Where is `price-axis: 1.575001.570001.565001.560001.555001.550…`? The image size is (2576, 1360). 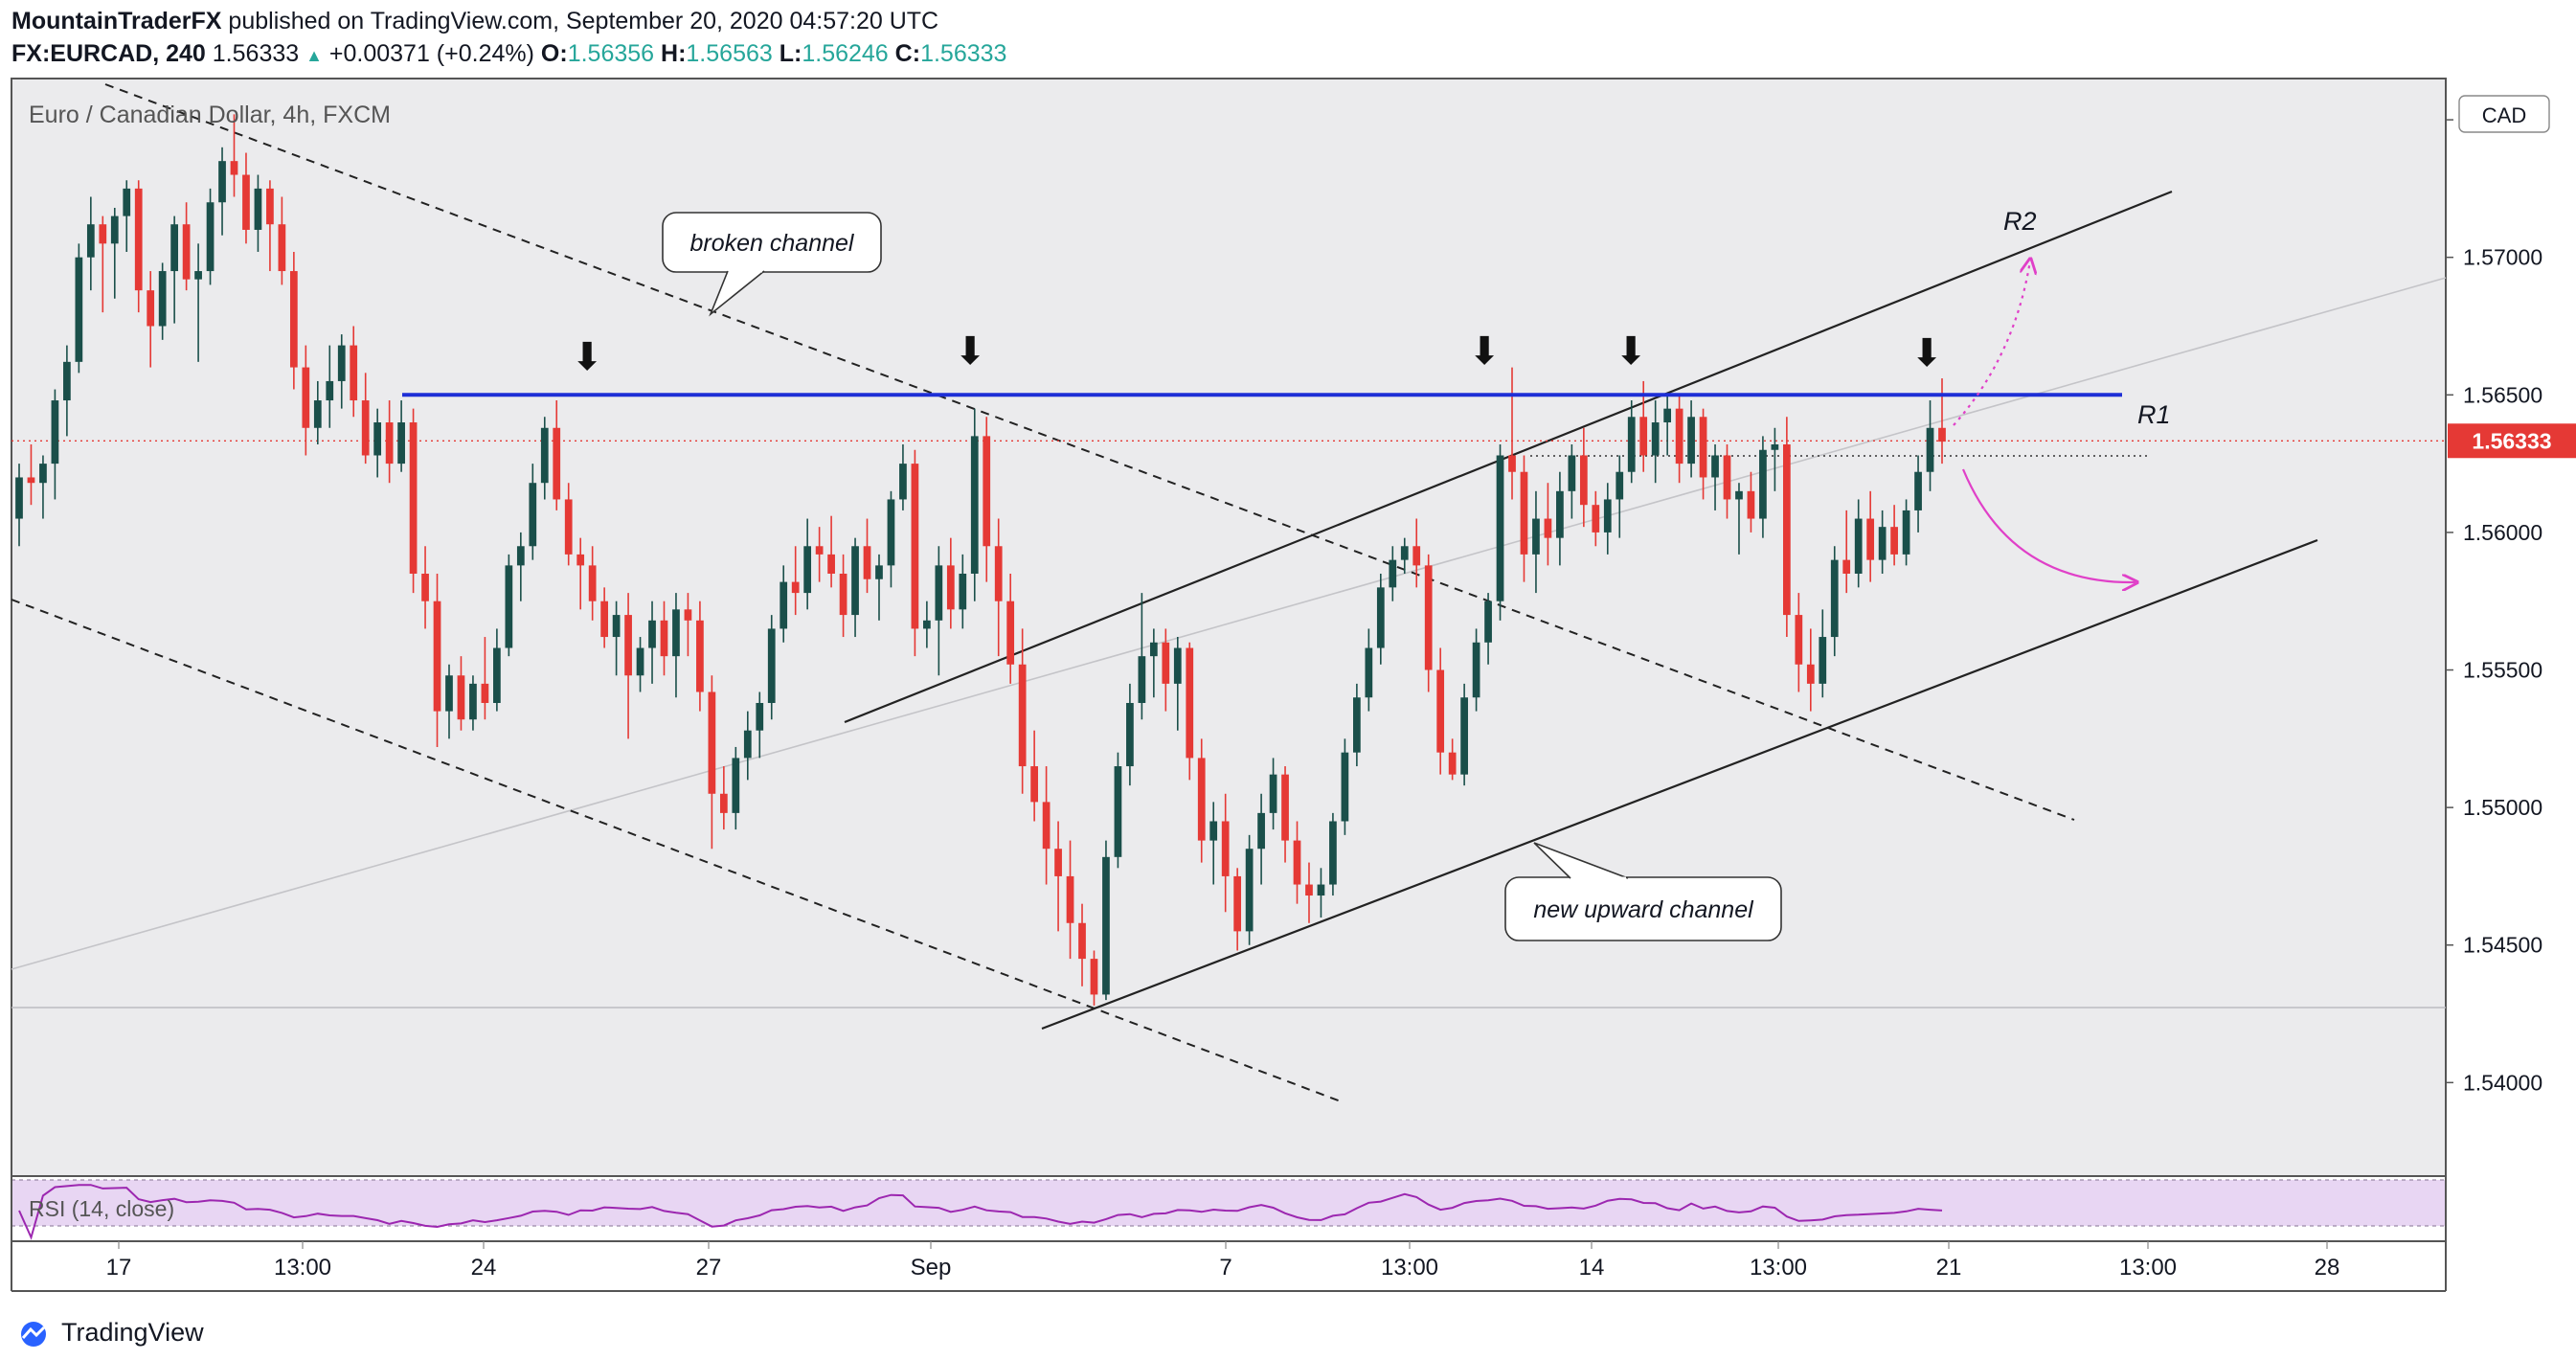 price-axis: 1.575001.570001.565001.560001.555001.550… is located at coordinates (2494, 601).